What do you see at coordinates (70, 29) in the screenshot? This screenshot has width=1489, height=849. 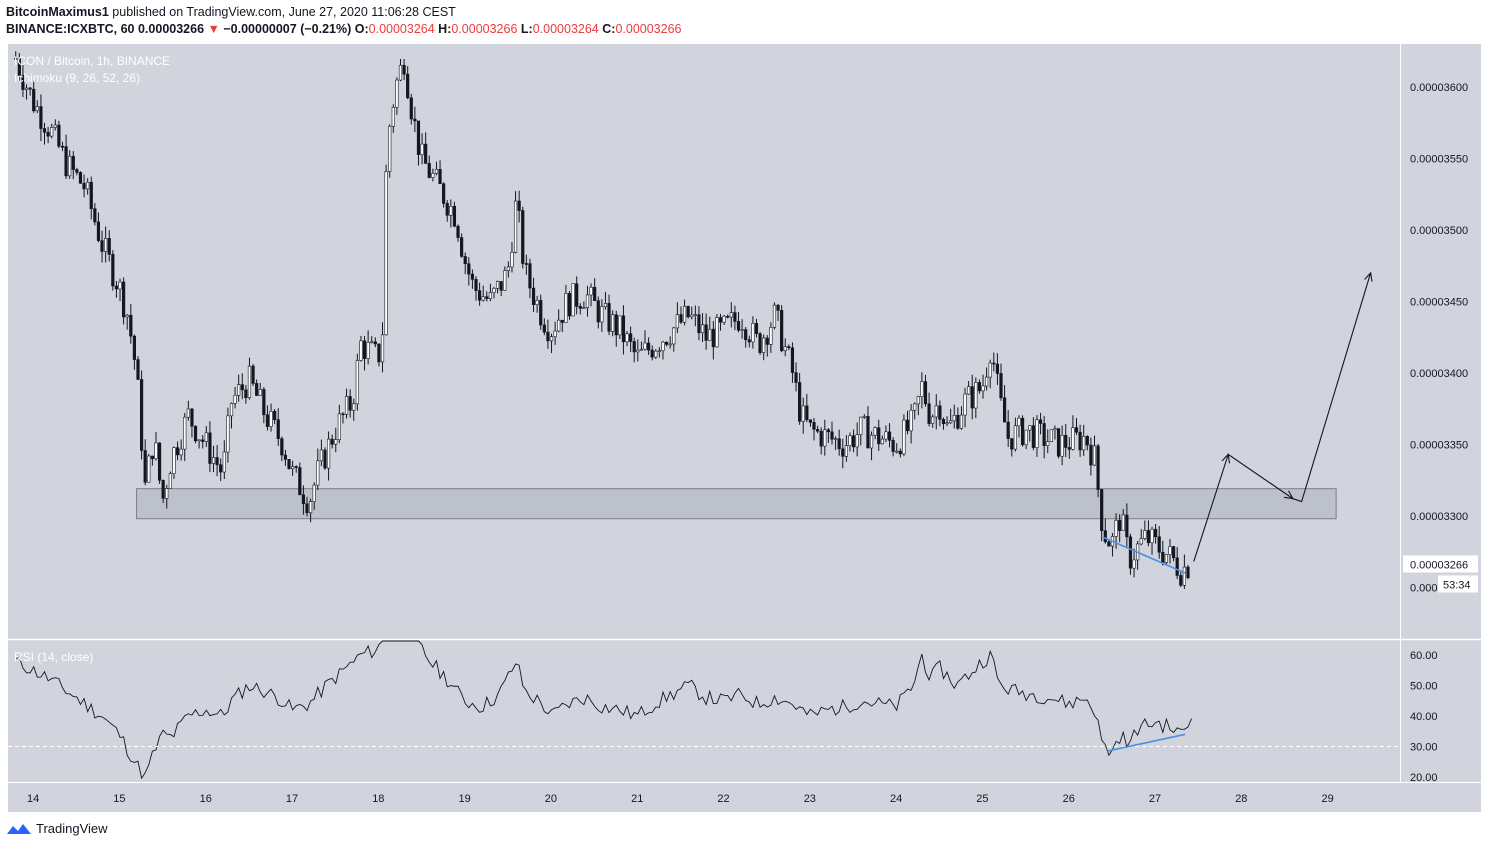 I see `symbol-label: BINANCE:ICXBTC, 60` at bounding box center [70, 29].